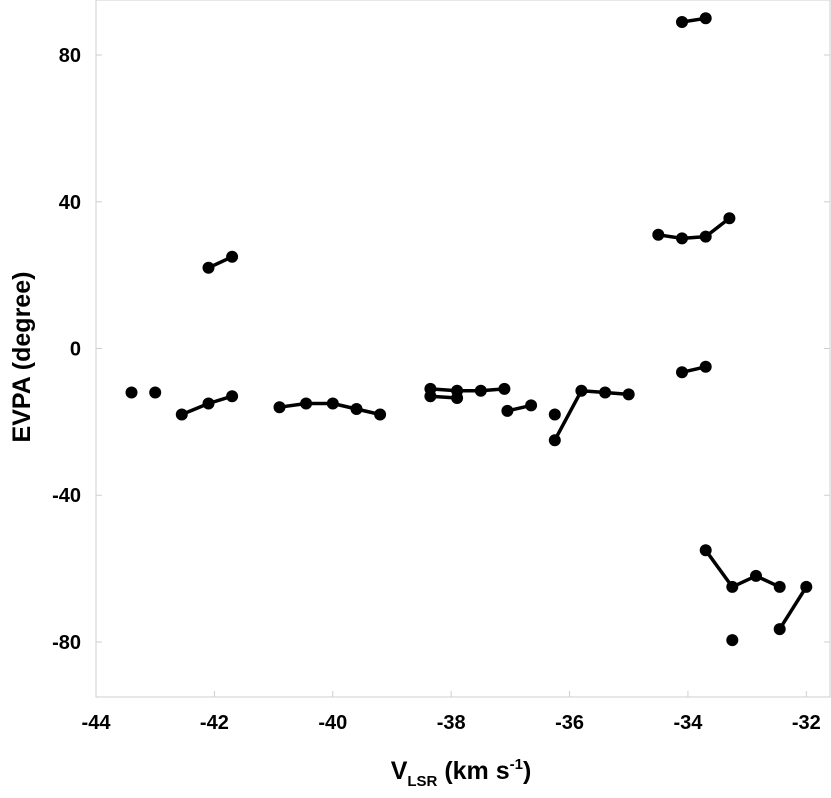  I want to click on x-tick-label: -42, so click(214, 723).